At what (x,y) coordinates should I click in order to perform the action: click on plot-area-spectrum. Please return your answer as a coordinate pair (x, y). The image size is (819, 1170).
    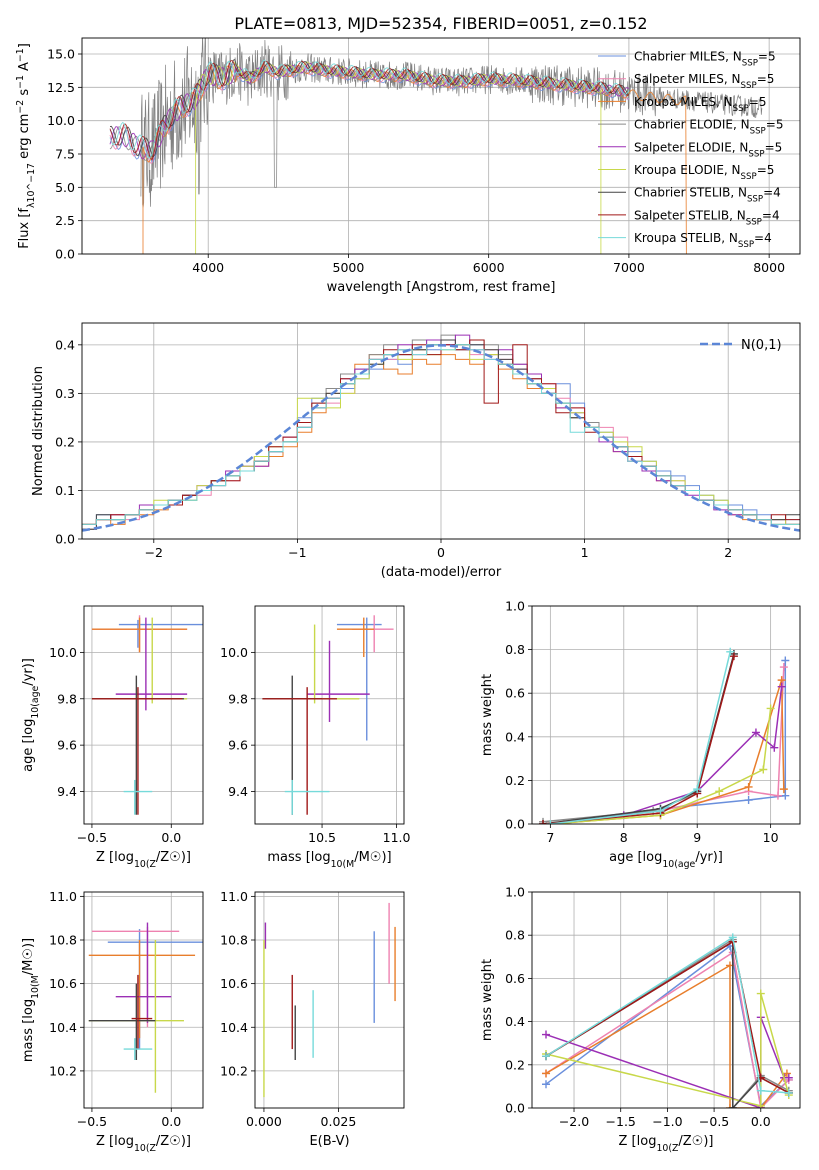
    Looking at the image, I should click on (436, 146).